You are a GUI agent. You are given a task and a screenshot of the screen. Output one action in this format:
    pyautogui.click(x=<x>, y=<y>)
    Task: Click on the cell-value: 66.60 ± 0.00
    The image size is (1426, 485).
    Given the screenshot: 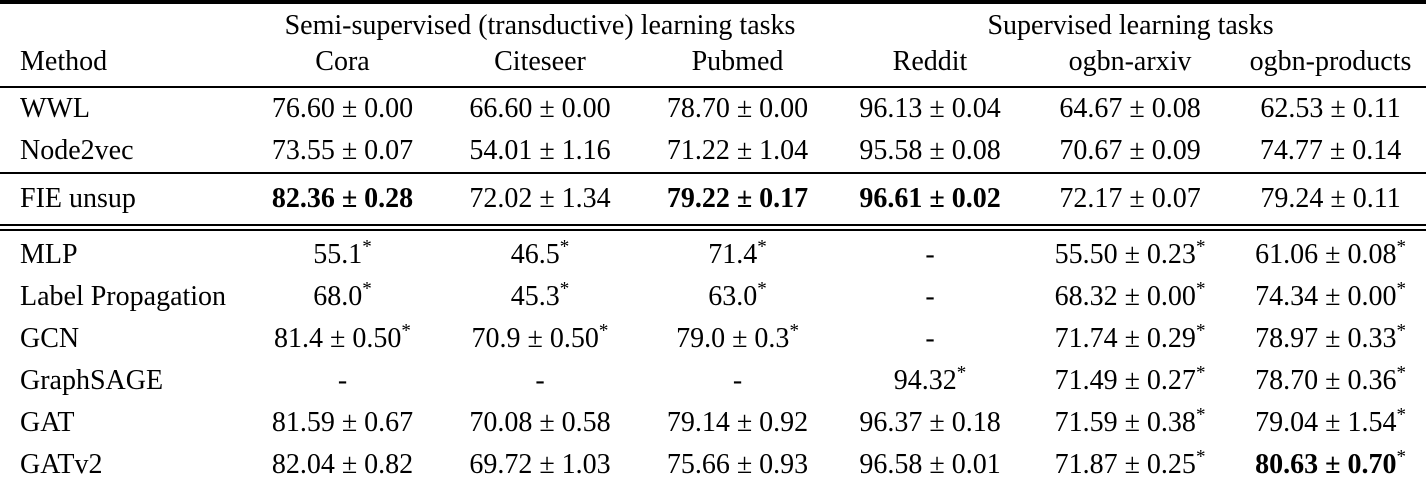 What is the action you would take?
    pyautogui.click(x=540, y=108)
    